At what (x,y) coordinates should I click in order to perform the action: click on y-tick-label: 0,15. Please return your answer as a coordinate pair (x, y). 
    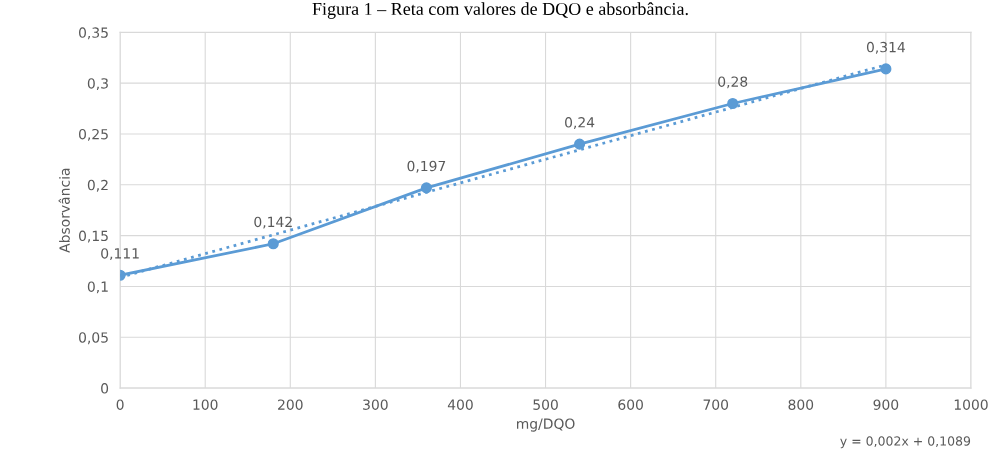
    Looking at the image, I should click on (93, 236).